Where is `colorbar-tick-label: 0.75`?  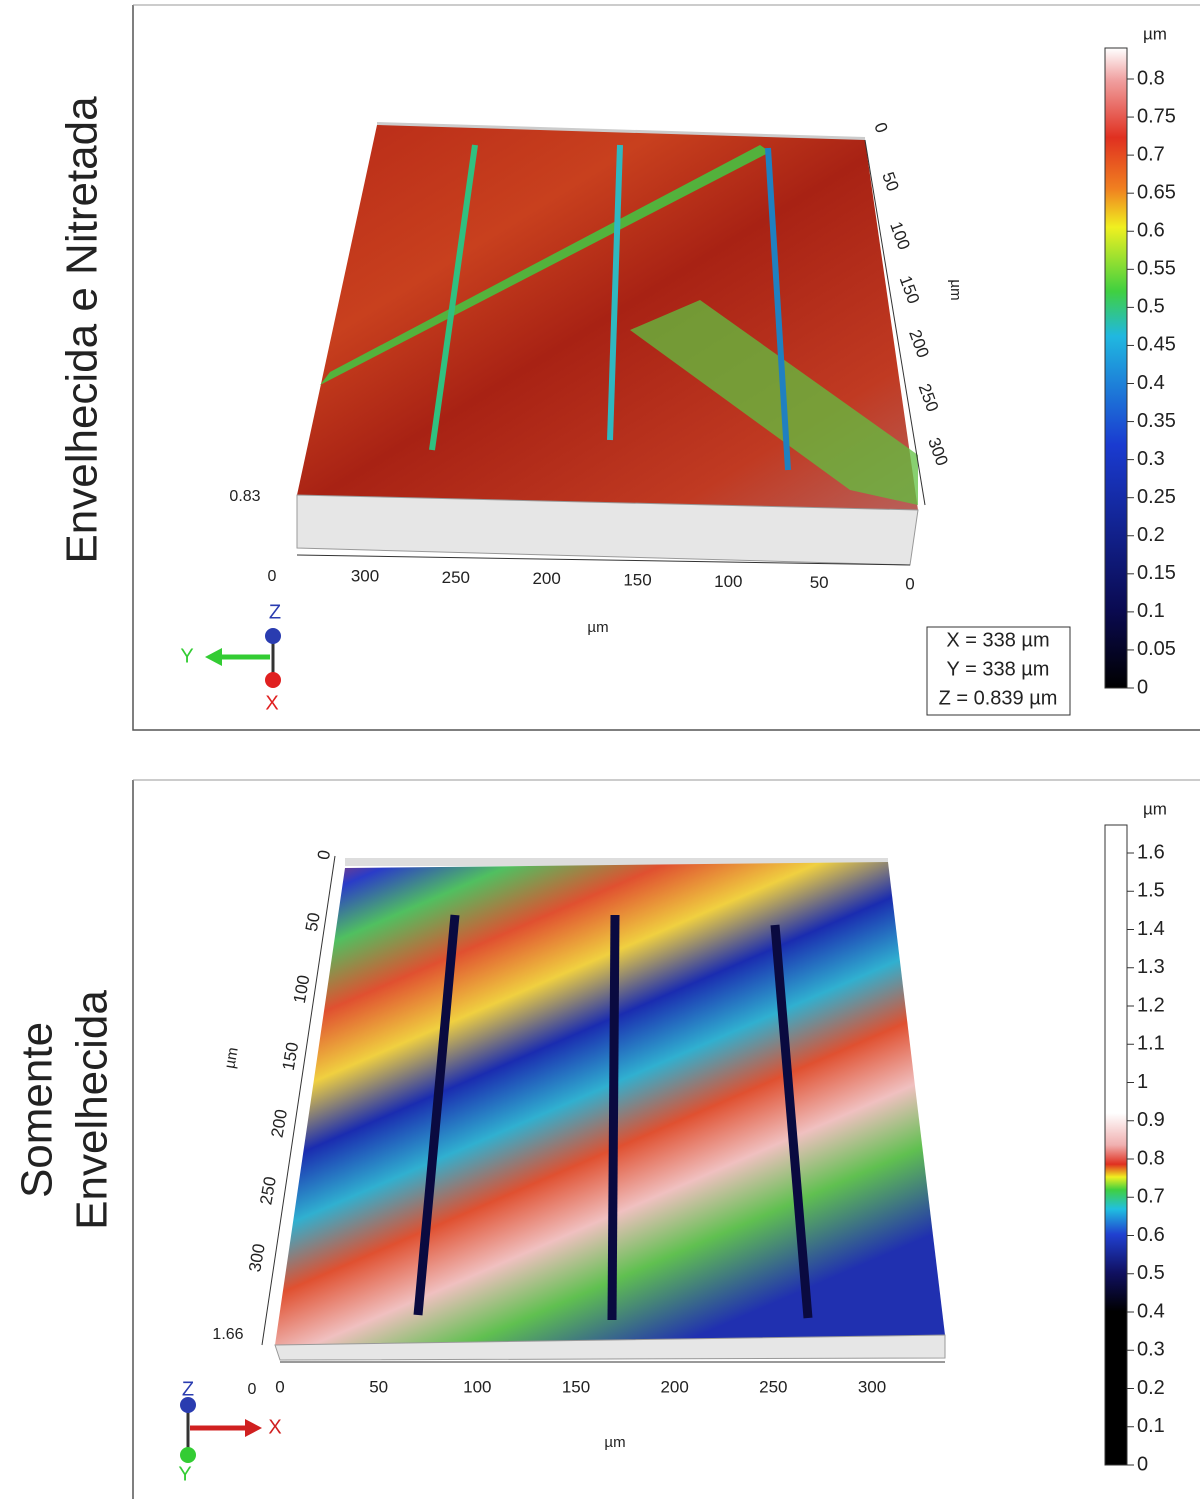
colorbar-tick-label: 0.75 is located at coordinates (1156, 116).